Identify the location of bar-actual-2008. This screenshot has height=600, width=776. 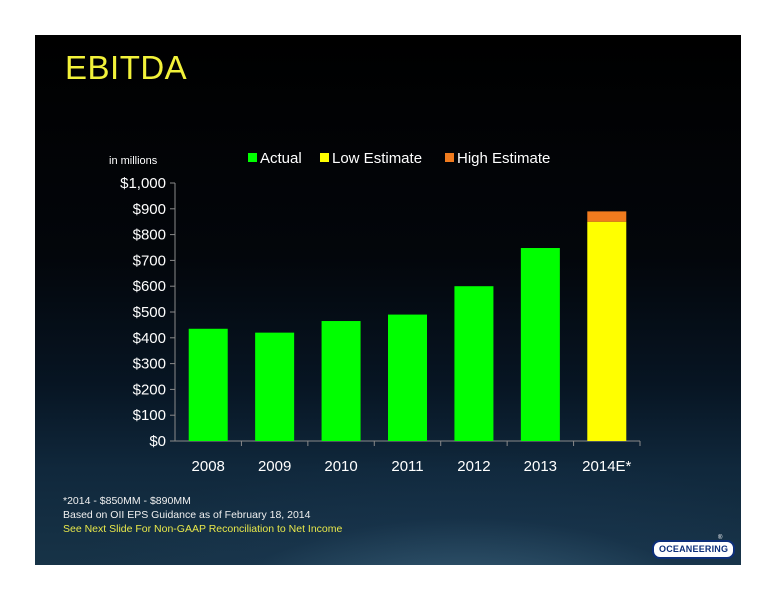
(208, 384).